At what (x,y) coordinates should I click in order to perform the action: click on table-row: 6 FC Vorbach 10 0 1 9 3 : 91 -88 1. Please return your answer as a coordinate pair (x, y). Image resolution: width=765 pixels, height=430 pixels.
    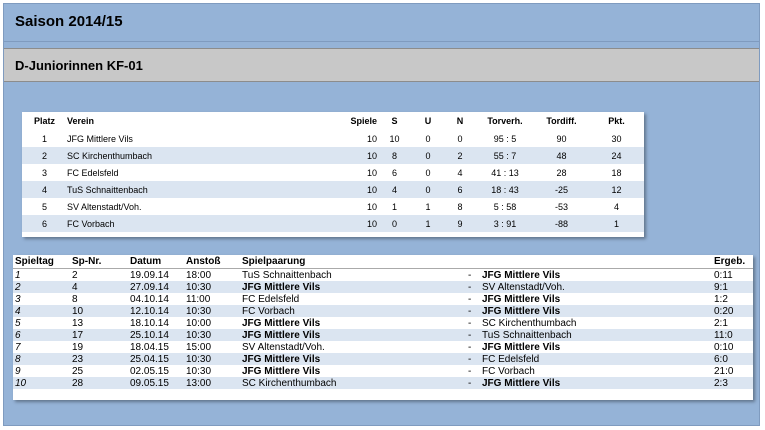
    Looking at the image, I should click on (333, 223).